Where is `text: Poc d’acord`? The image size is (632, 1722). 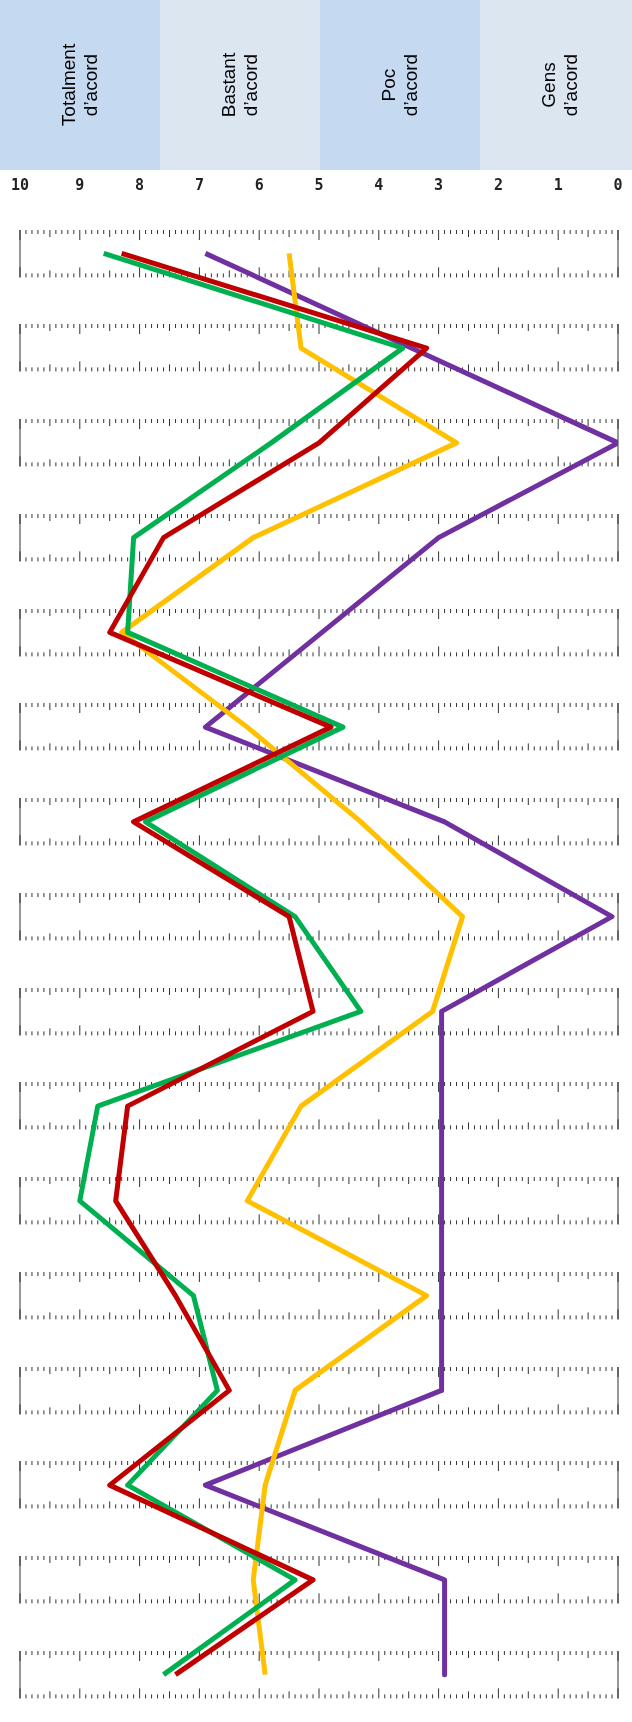
text: Poc d’acord is located at coordinates (400, 85).